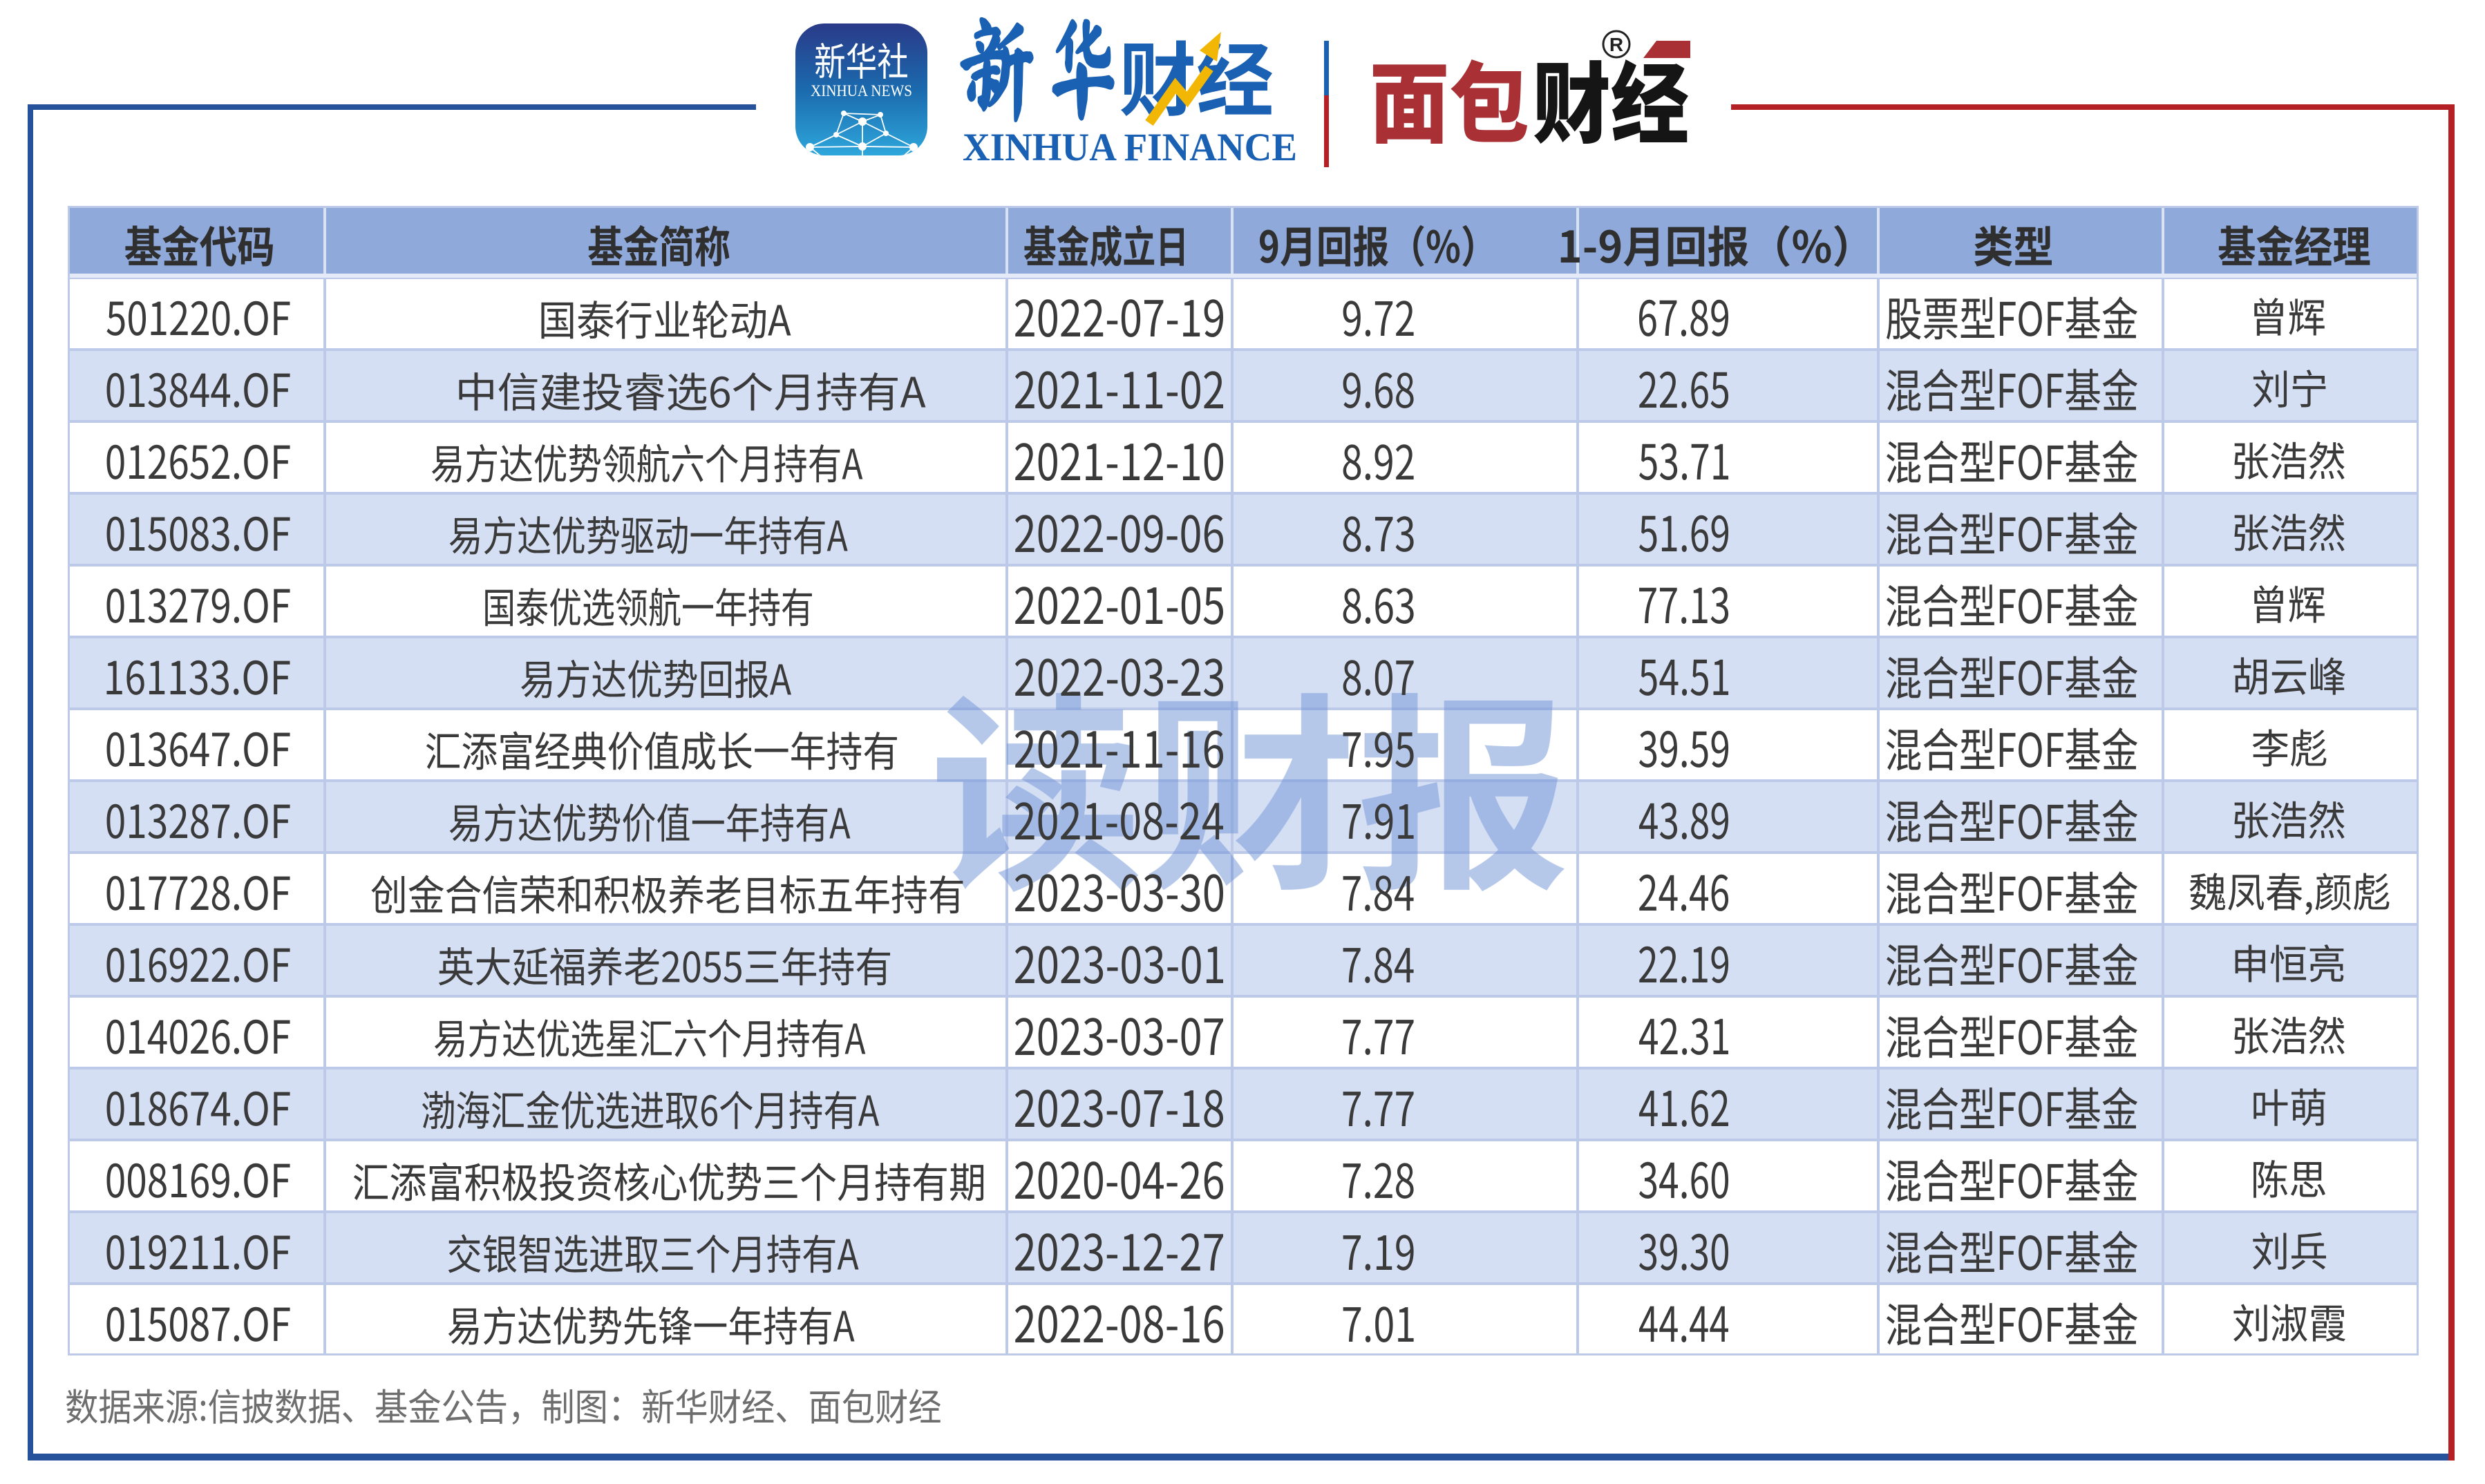 The image size is (2485, 1484). Describe the element at coordinates (1616, 44) in the screenshot. I see `svg-text: R` at that location.